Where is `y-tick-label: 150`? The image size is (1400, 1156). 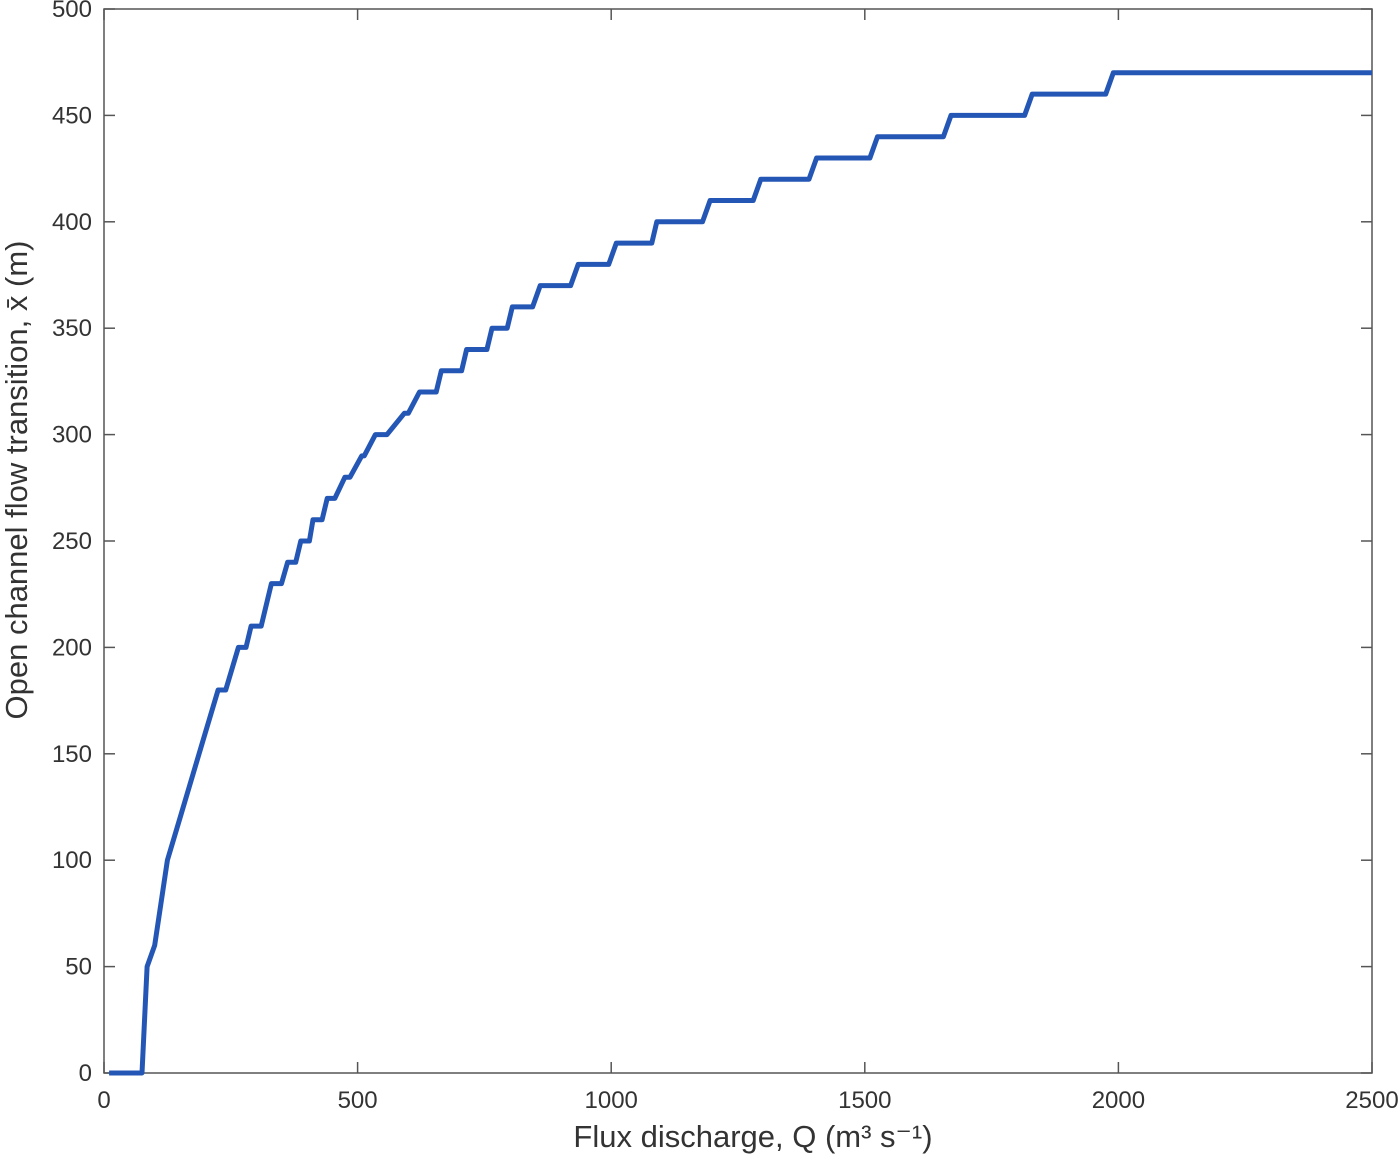
y-tick-label: 150 is located at coordinates (72, 754).